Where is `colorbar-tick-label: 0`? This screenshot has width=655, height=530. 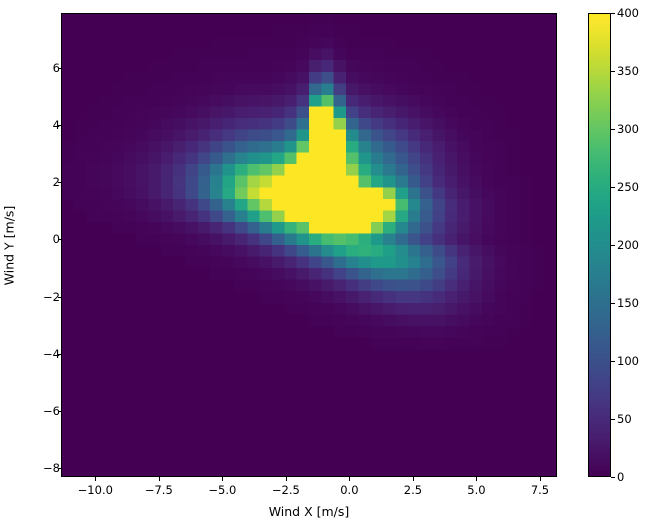 colorbar-tick-label: 0 is located at coordinates (621, 477).